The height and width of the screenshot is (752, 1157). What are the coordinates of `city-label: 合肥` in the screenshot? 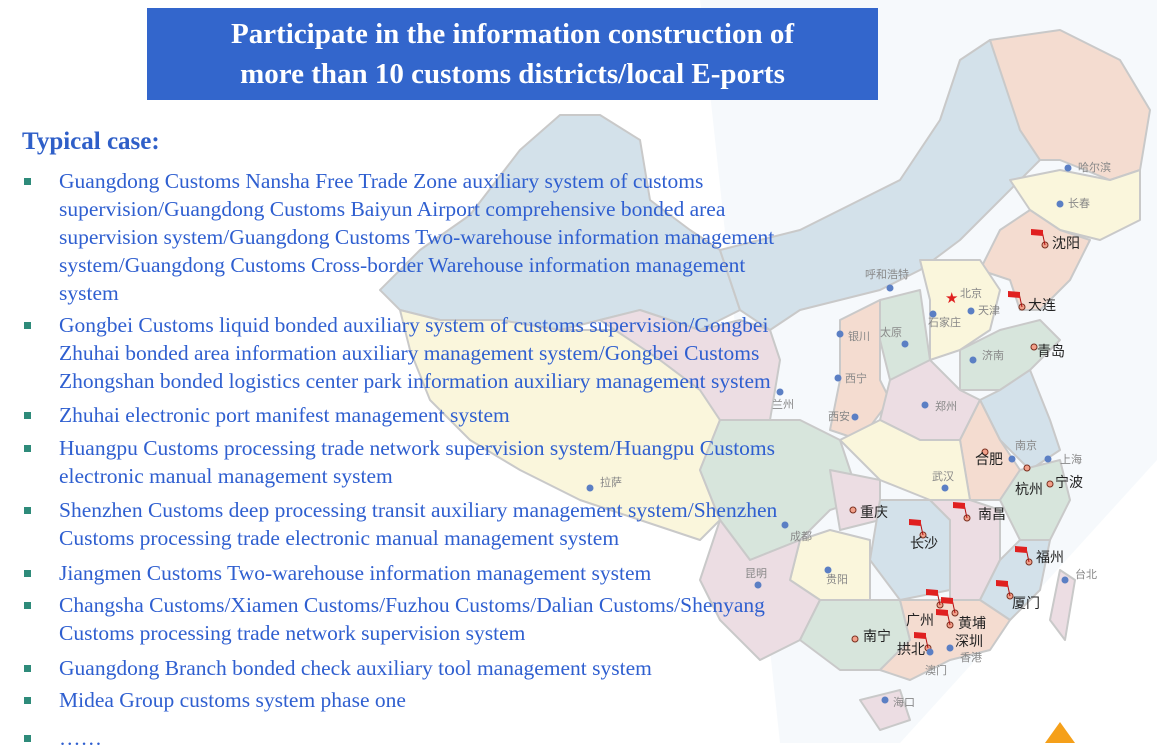 It's located at (989, 460).